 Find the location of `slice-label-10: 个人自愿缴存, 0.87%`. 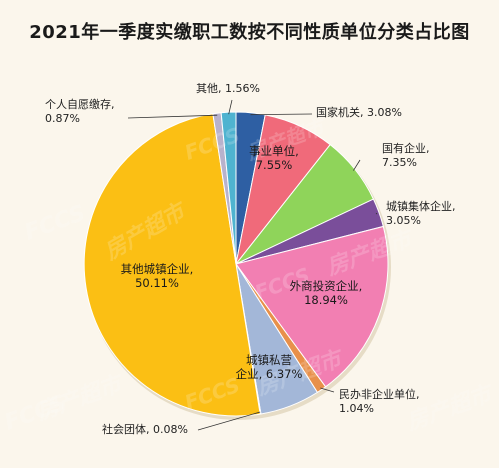

slice-label-10: 个人自愿缴存, 0.87% is located at coordinates (80, 111).